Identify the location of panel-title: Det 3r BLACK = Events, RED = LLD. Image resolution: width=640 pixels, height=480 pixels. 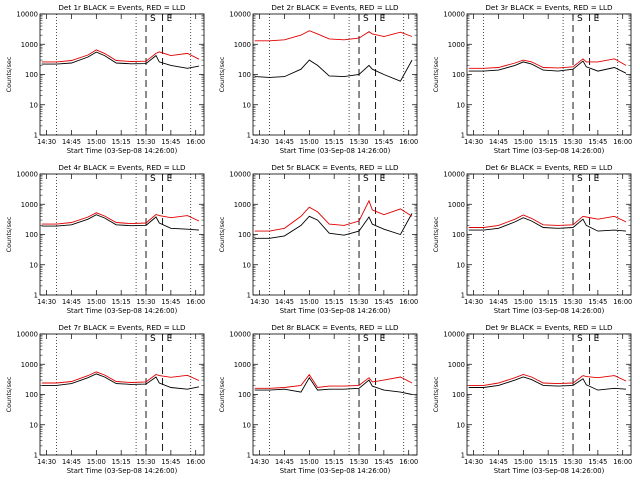
(549, 7).